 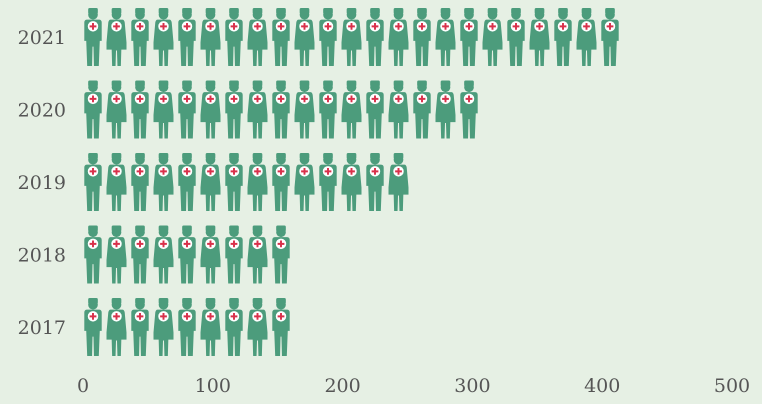 I want to click on y-tick-label: 2017, so click(x=42, y=328).